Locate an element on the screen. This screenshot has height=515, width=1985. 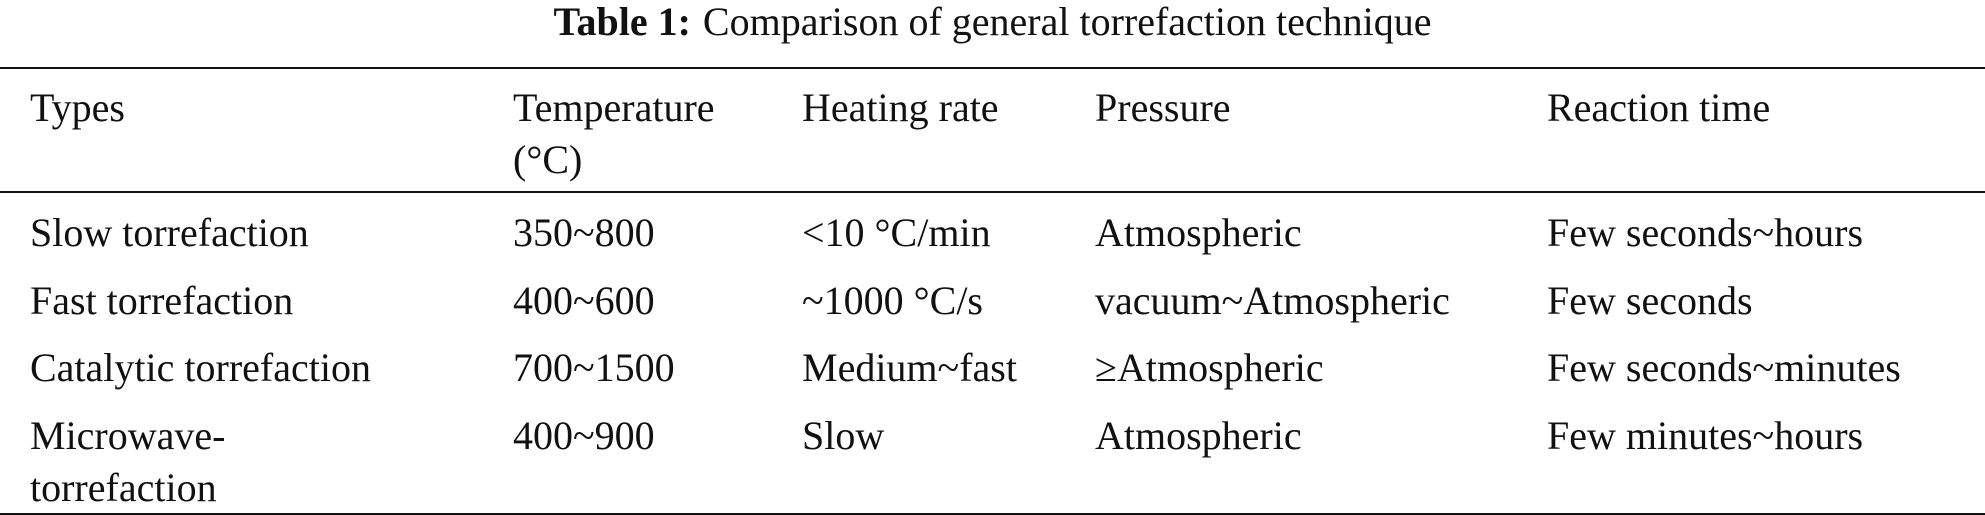
table-cell-type: Catalytic torrefaction is located at coordinates (200, 367).